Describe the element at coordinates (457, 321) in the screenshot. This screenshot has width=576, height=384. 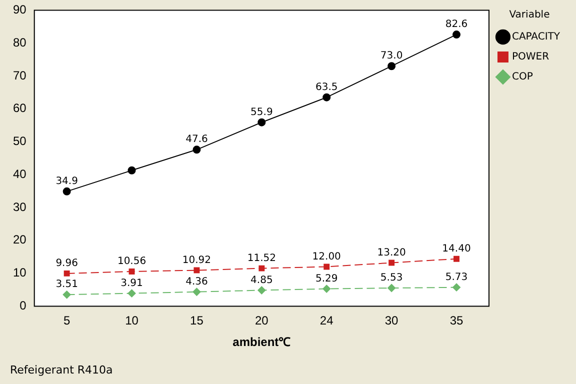
I see `x-tick-label: 35` at that location.